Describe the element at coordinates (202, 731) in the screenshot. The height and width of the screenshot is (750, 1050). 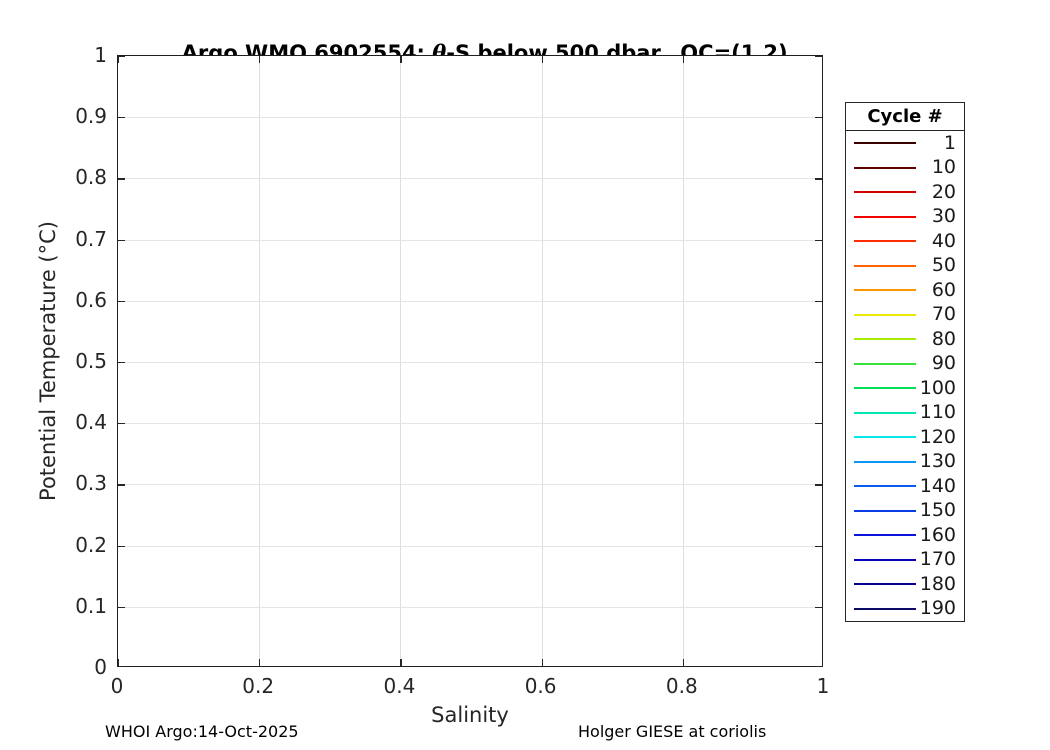
I see `footer-credit-left: WHOI Argo:14-Oct-2025` at that location.